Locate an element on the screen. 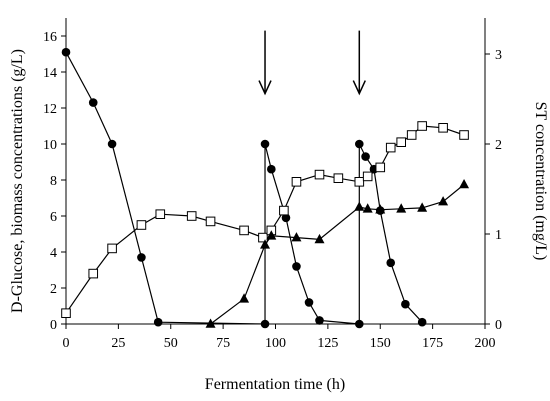 The image size is (550, 401). x-tick-label: 50 is located at coordinates (171, 343).